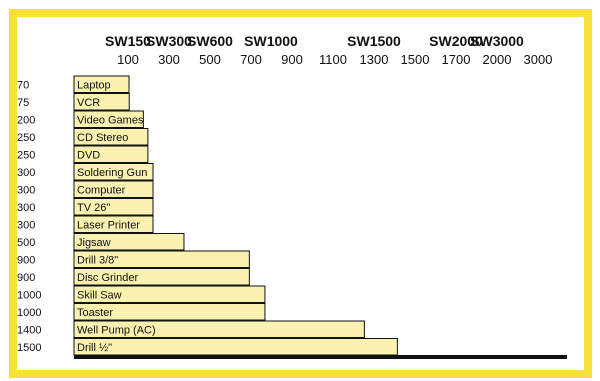 The image size is (600, 381). Describe the element at coordinates (23, 103) in the screenshot. I see `bar-value-label: 75` at that location.